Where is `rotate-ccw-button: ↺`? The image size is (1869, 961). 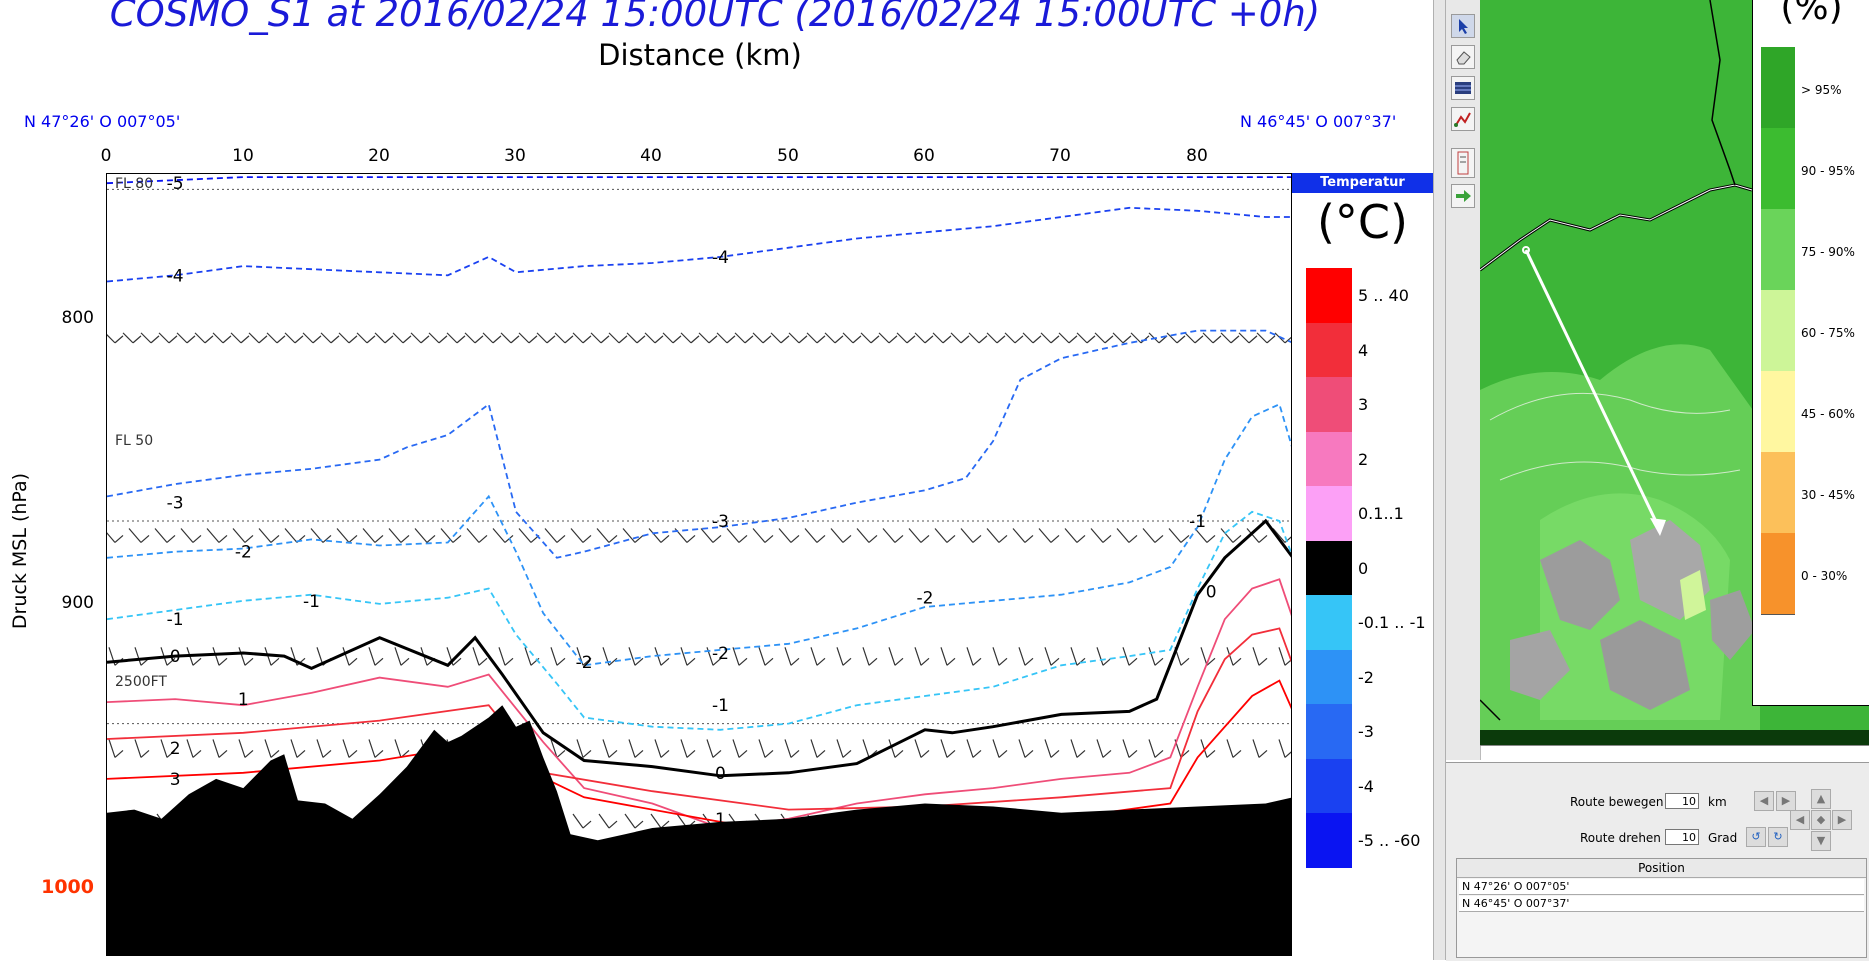
rotate-ccw-button: ↺ is located at coordinates (1756, 837).